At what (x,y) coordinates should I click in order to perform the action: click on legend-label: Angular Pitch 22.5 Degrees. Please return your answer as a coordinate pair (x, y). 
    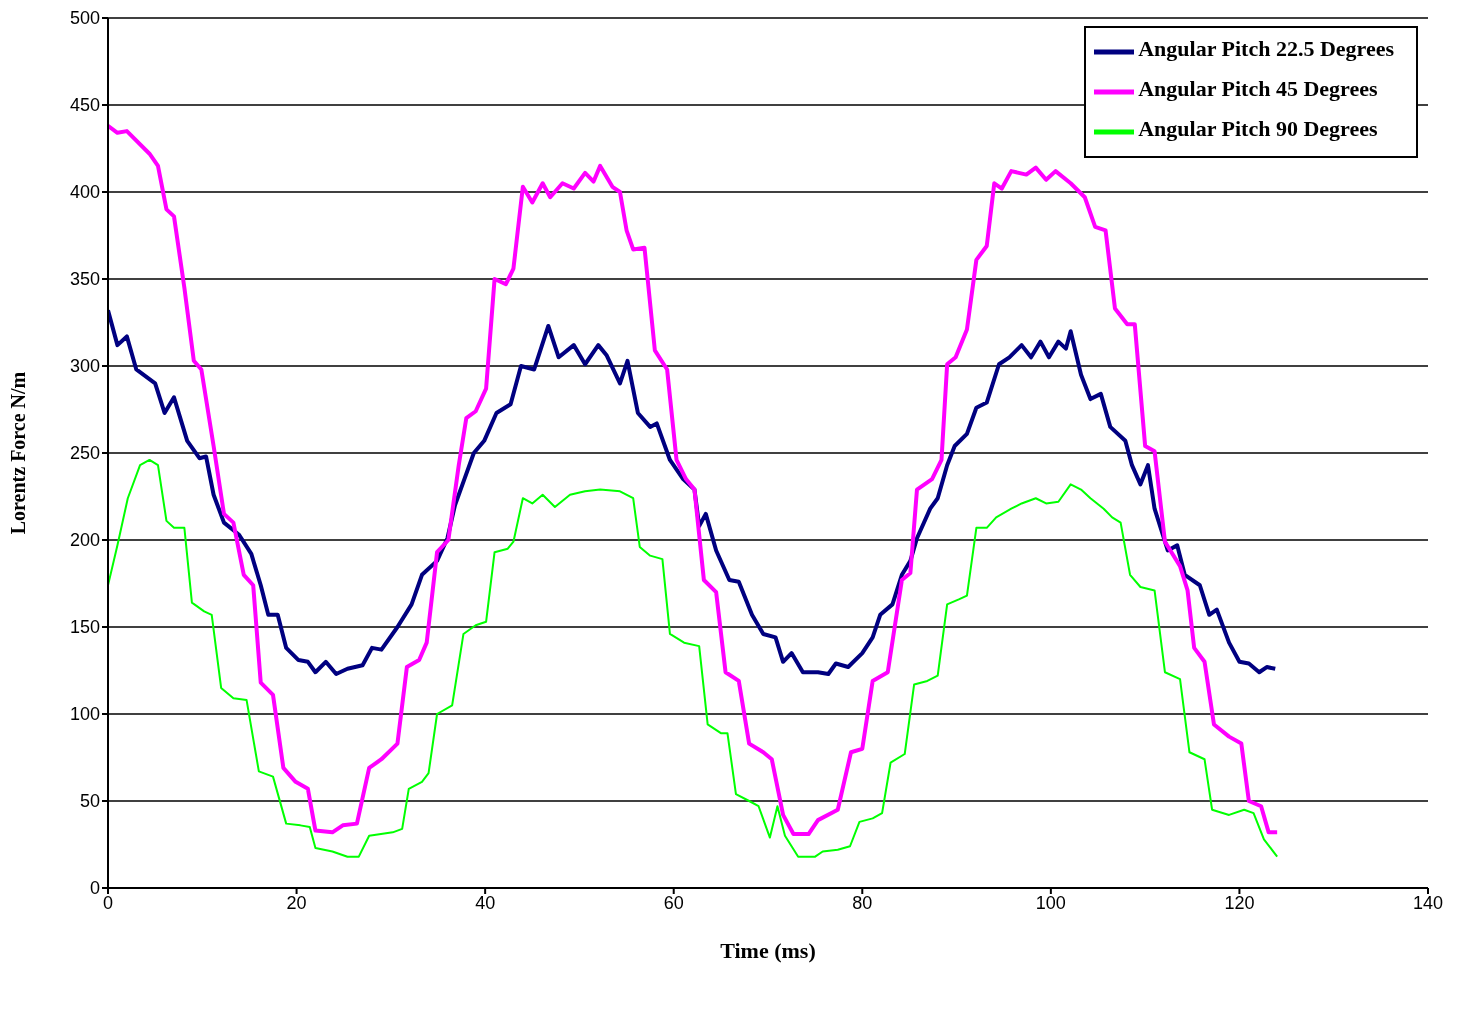
    Looking at the image, I should click on (1266, 49).